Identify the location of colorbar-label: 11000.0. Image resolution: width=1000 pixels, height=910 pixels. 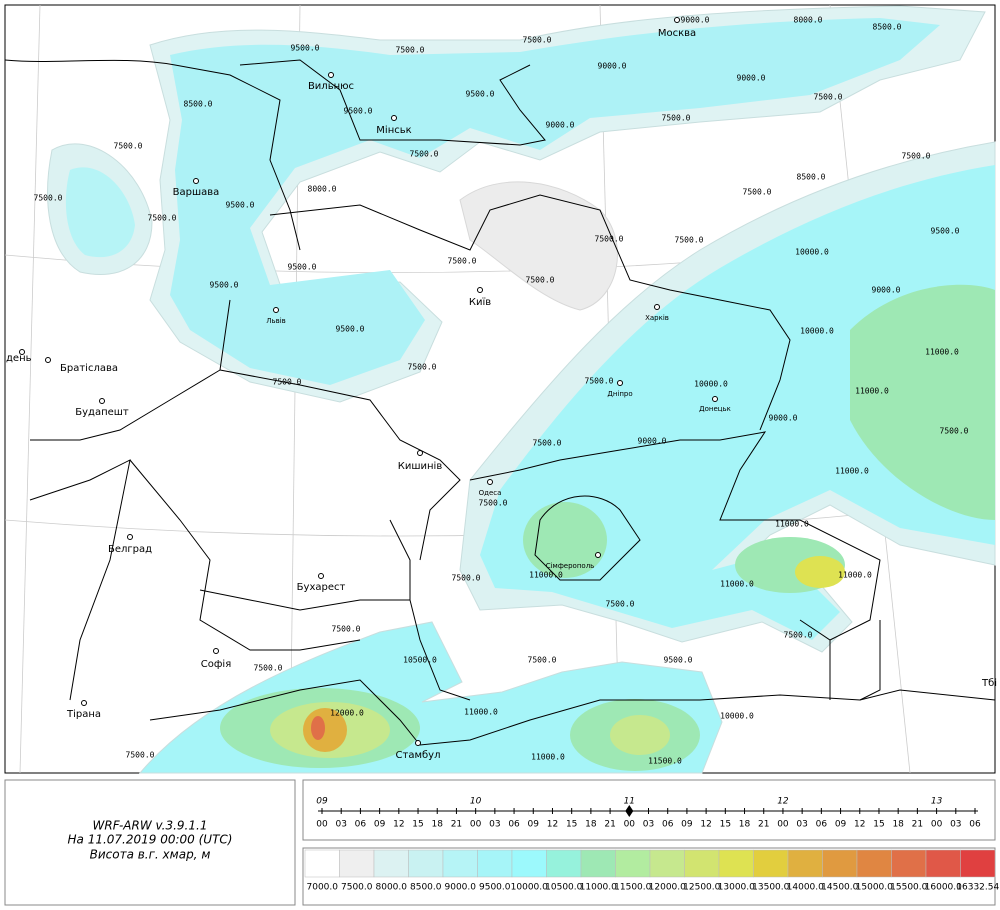
(598, 888).